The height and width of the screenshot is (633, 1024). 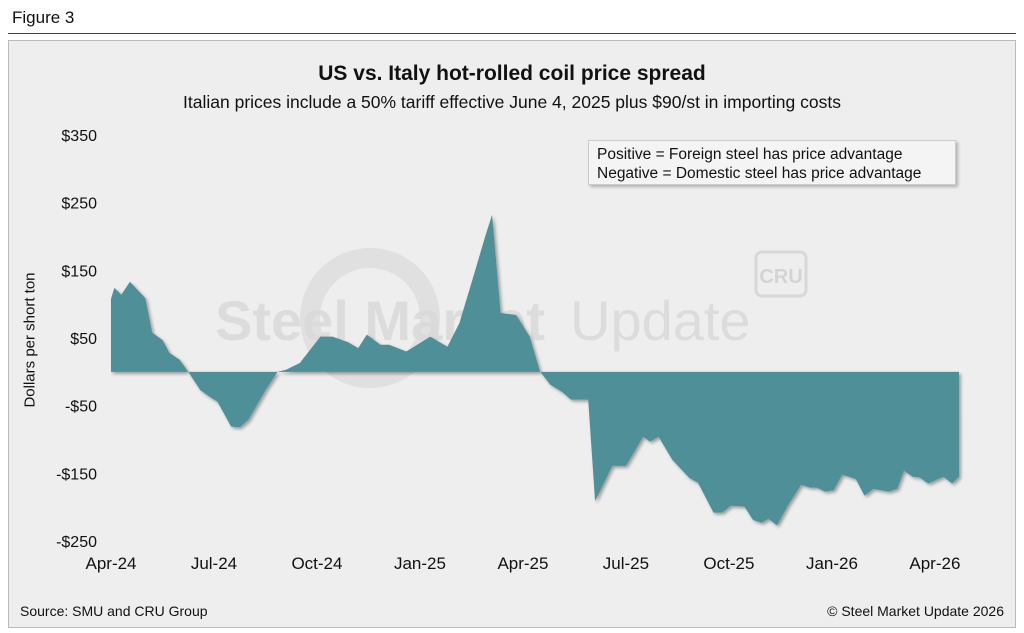 I want to click on y-tick-label: $150, so click(x=79, y=271).